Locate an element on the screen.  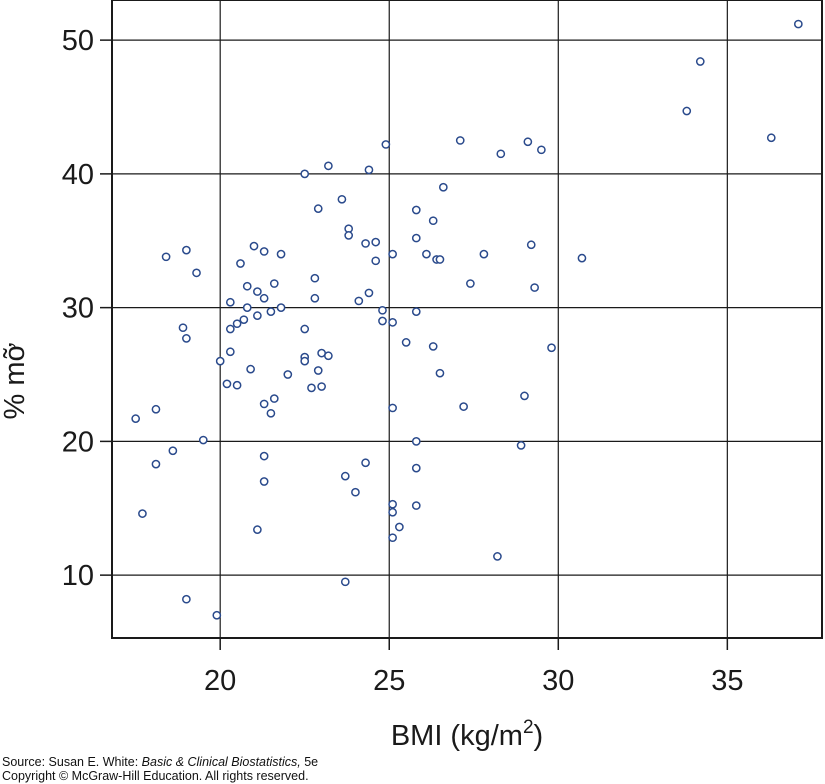
x-tick-label: 25 is located at coordinates (389, 681).